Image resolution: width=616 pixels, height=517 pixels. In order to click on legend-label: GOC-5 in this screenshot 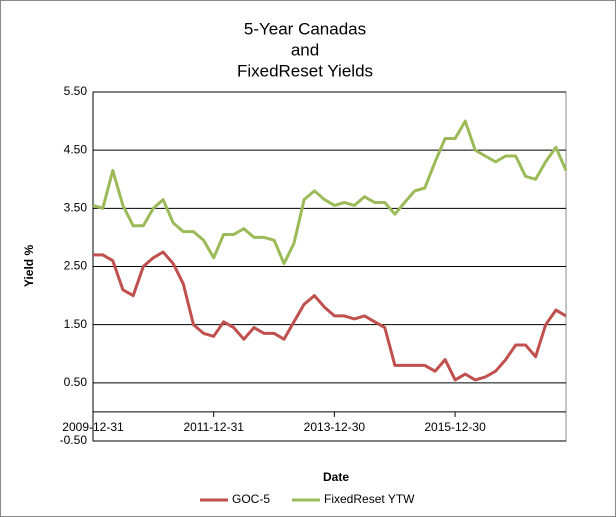, I will do `click(251, 499)`.